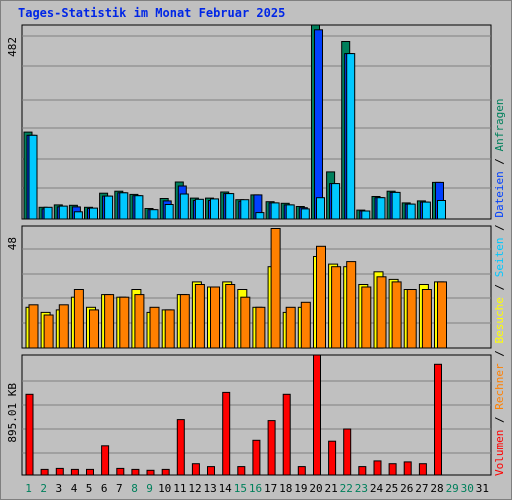  Describe the element at coordinates (421, 488) in the screenshot. I see `x-tick-label: 27` at that location.